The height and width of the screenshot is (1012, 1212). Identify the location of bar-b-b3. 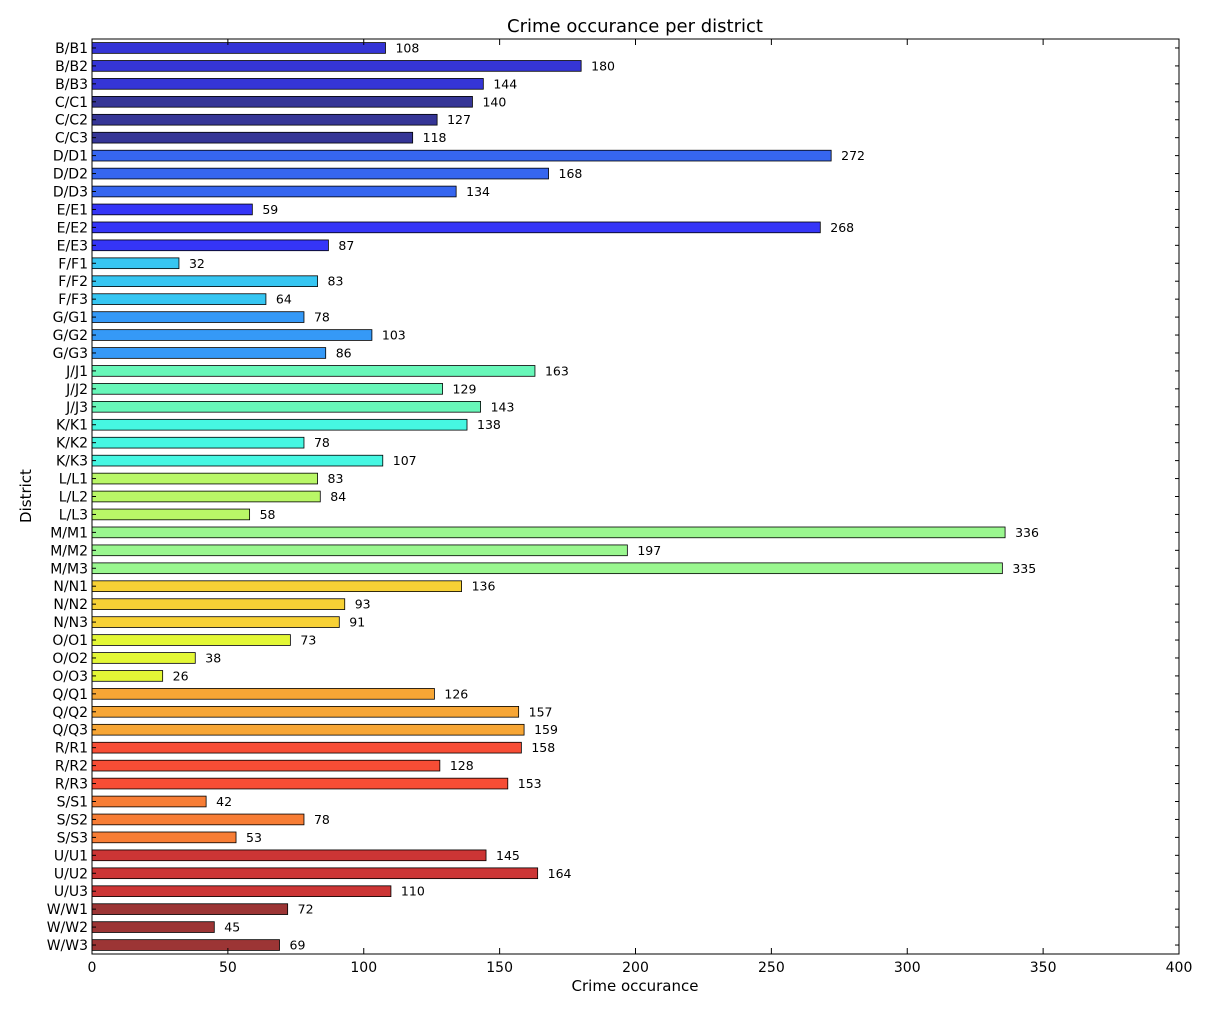
(287, 84).